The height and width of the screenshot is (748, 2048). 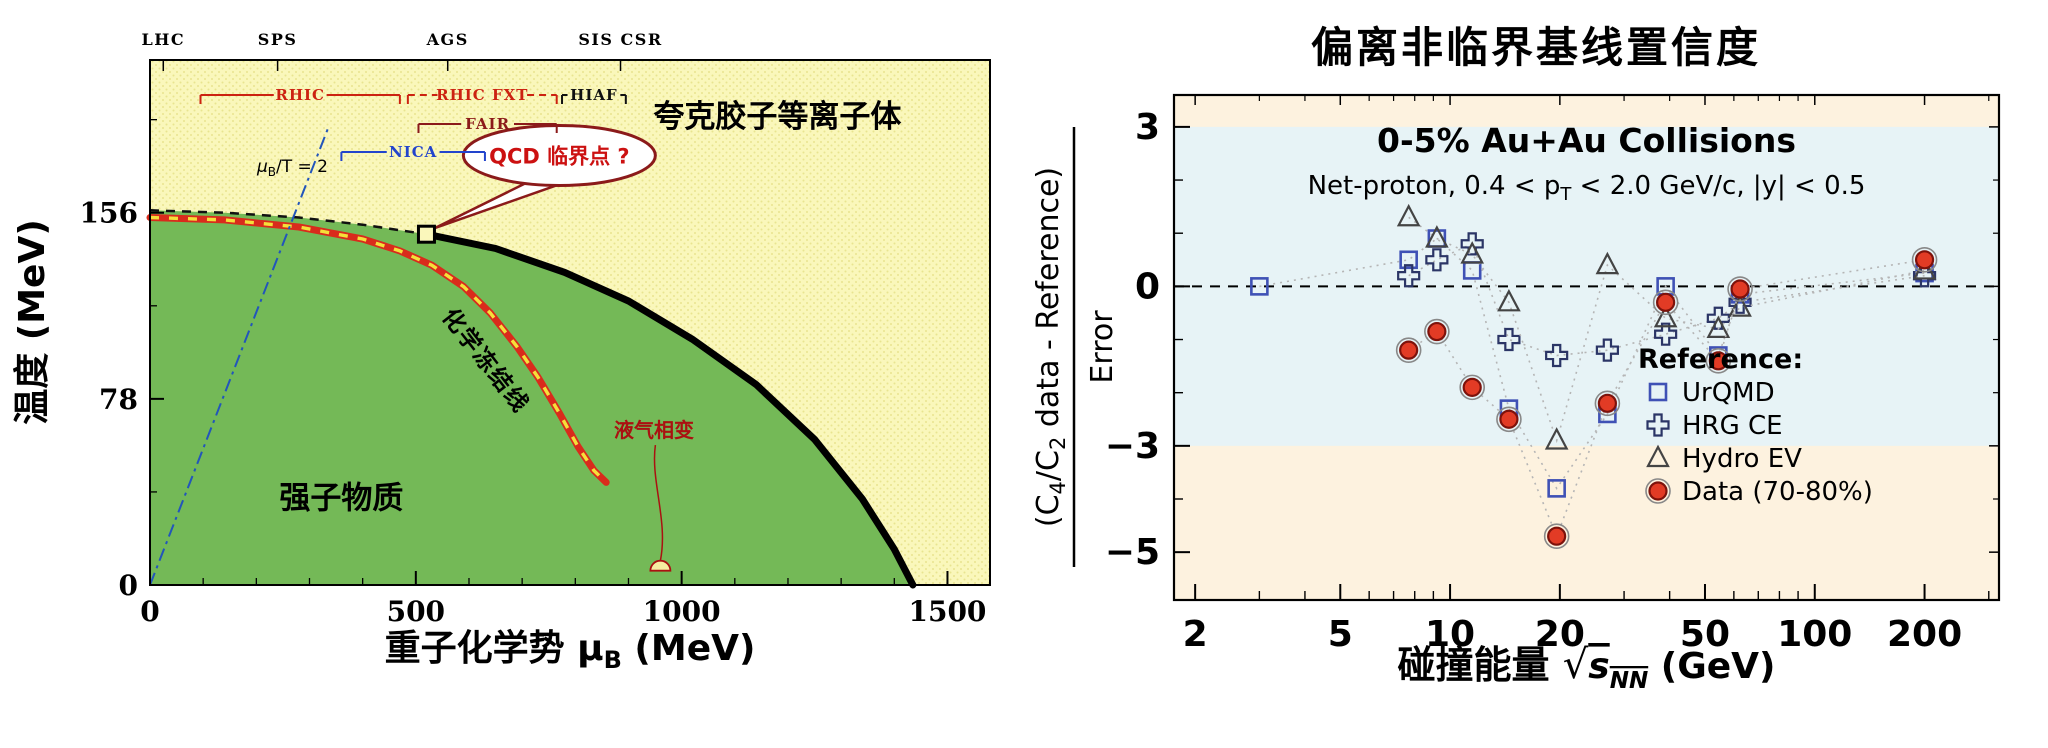 What do you see at coordinates (163, 39) in the screenshot?
I see `svg-text: LHC` at bounding box center [163, 39].